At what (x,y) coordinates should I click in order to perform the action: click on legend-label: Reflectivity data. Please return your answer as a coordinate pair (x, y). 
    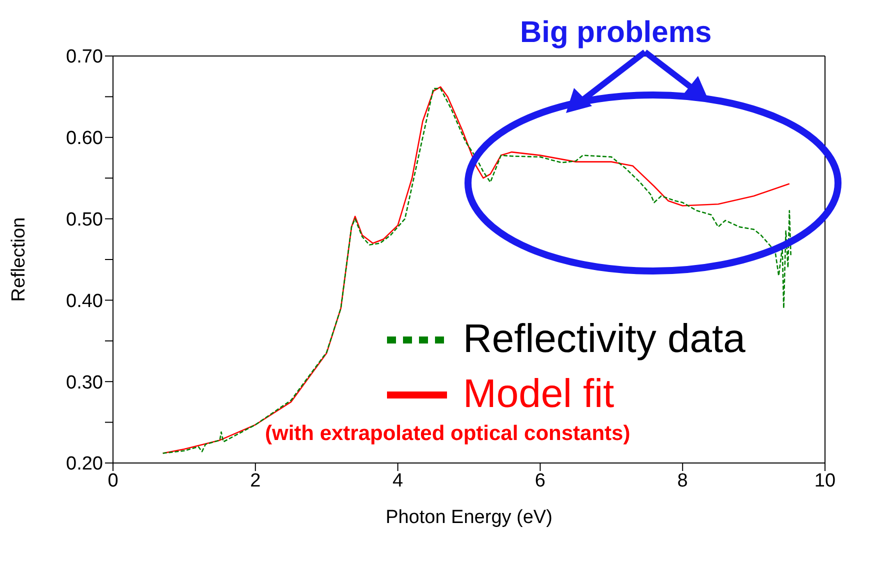
    Looking at the image, I should click on (604, 339).